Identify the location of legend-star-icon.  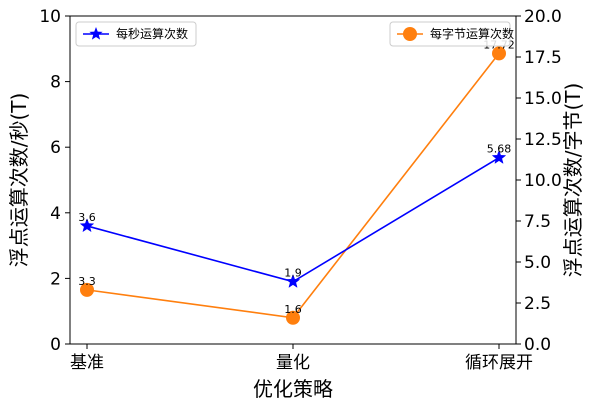
(96, 33).